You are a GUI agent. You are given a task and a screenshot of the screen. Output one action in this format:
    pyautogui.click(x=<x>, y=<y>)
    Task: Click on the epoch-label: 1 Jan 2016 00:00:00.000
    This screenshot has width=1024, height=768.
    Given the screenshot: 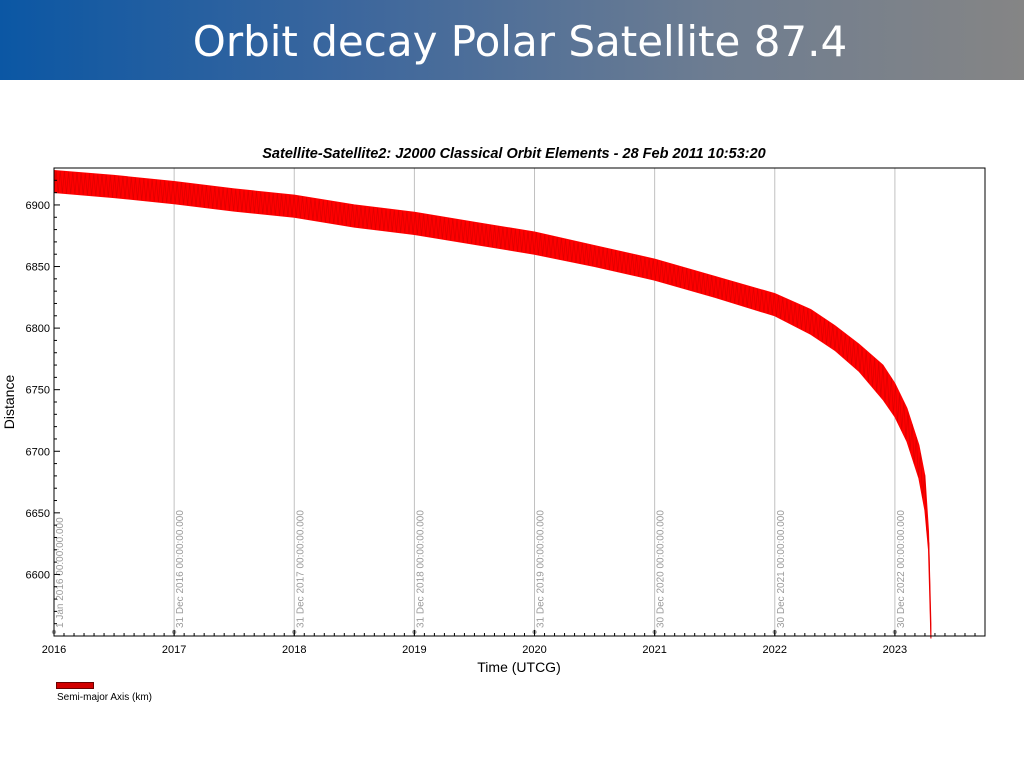 What is the action you would take?
    pyautogui.click(x=60, y=572)
    